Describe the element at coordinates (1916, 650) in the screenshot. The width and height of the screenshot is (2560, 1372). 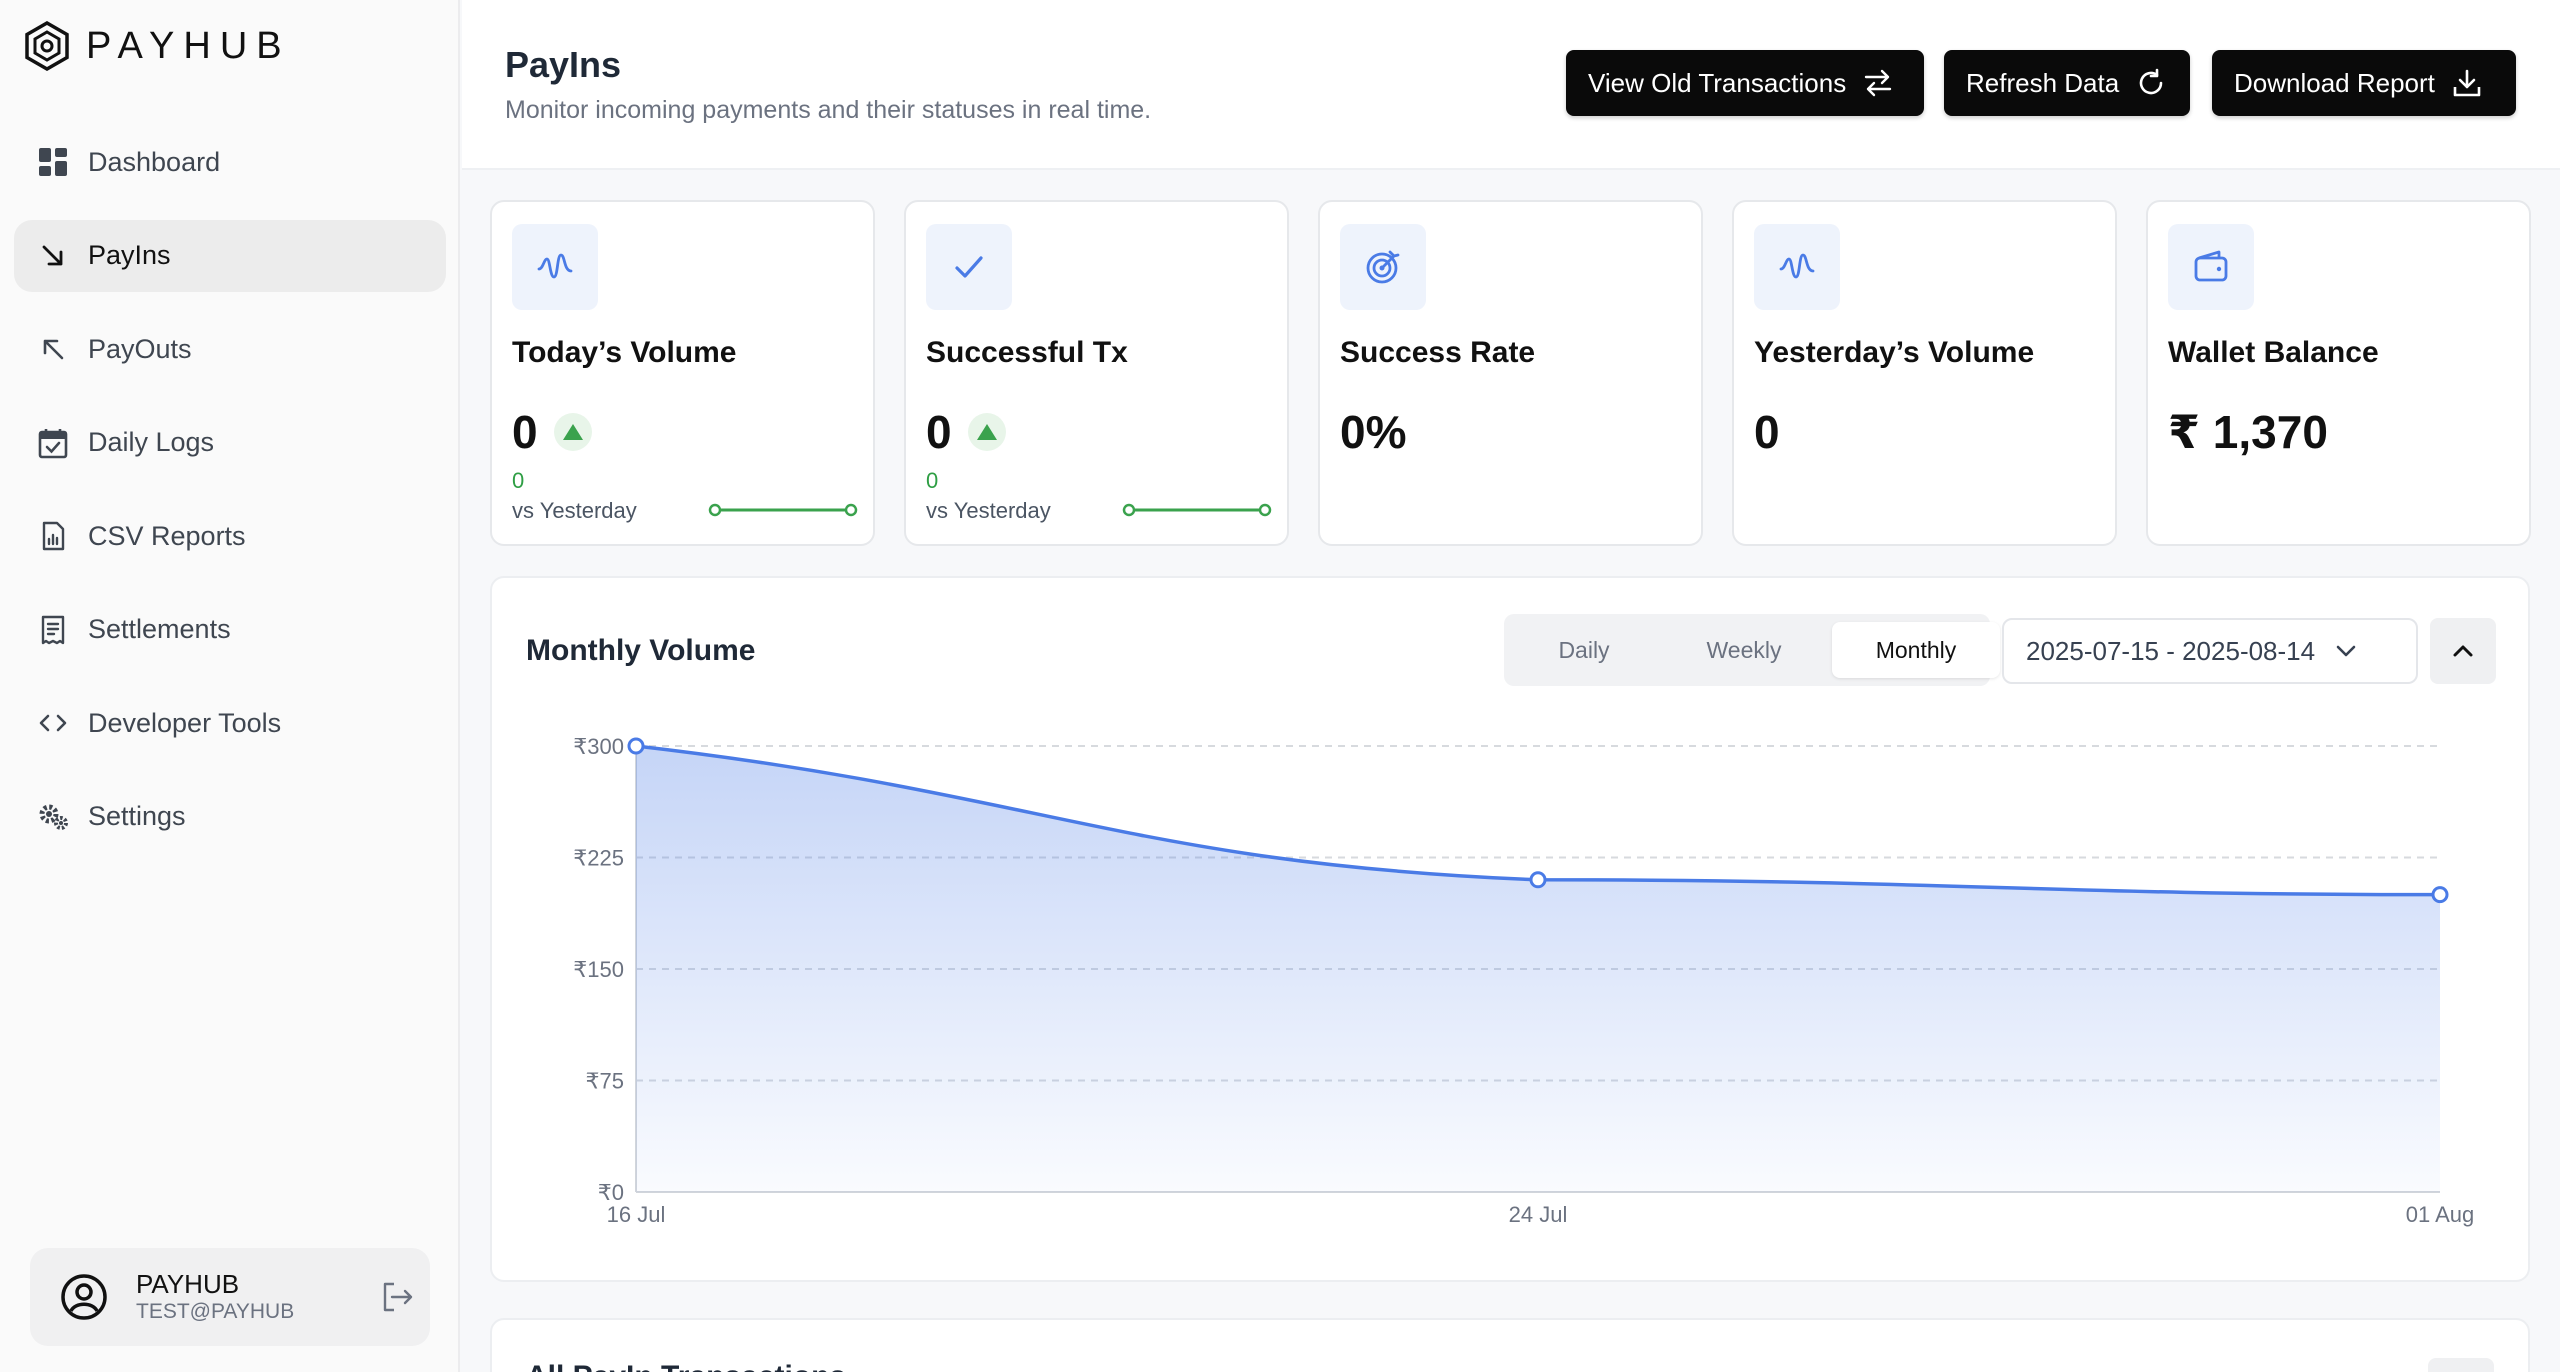
I see `tab-monthly: Monthly` at that location.